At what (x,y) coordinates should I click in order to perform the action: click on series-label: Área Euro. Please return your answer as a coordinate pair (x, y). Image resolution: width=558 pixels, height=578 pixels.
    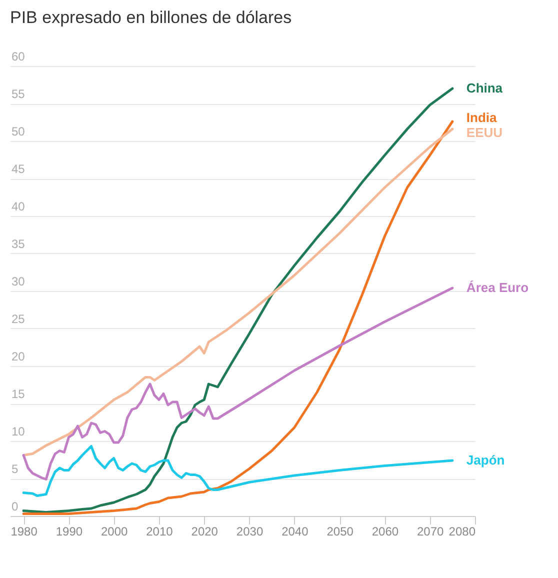
    Looking at the image, I should click on (497, 287).